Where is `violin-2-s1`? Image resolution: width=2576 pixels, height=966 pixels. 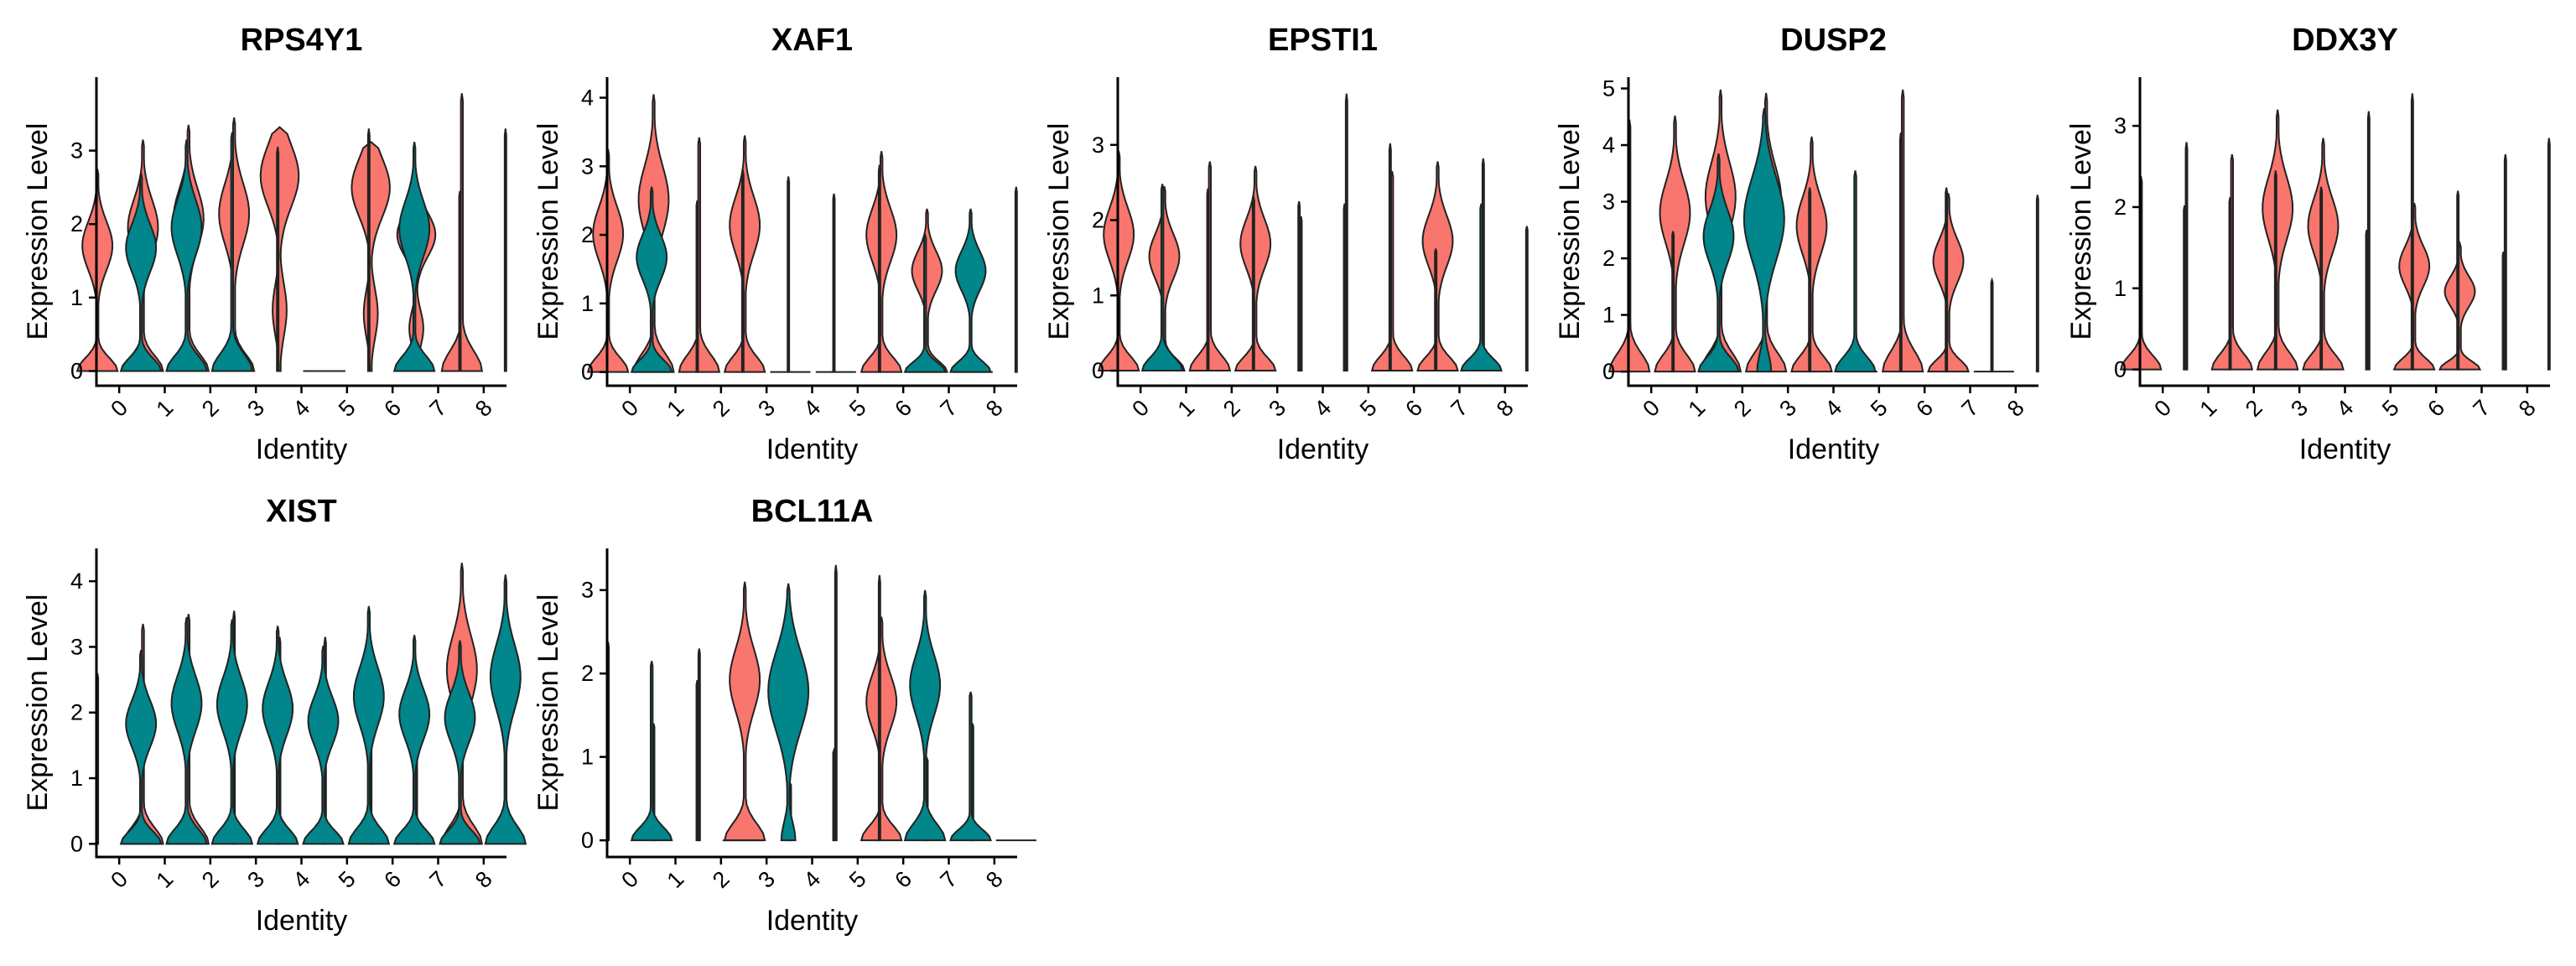 violin-2-s1 is located at coordinates (699, 255).